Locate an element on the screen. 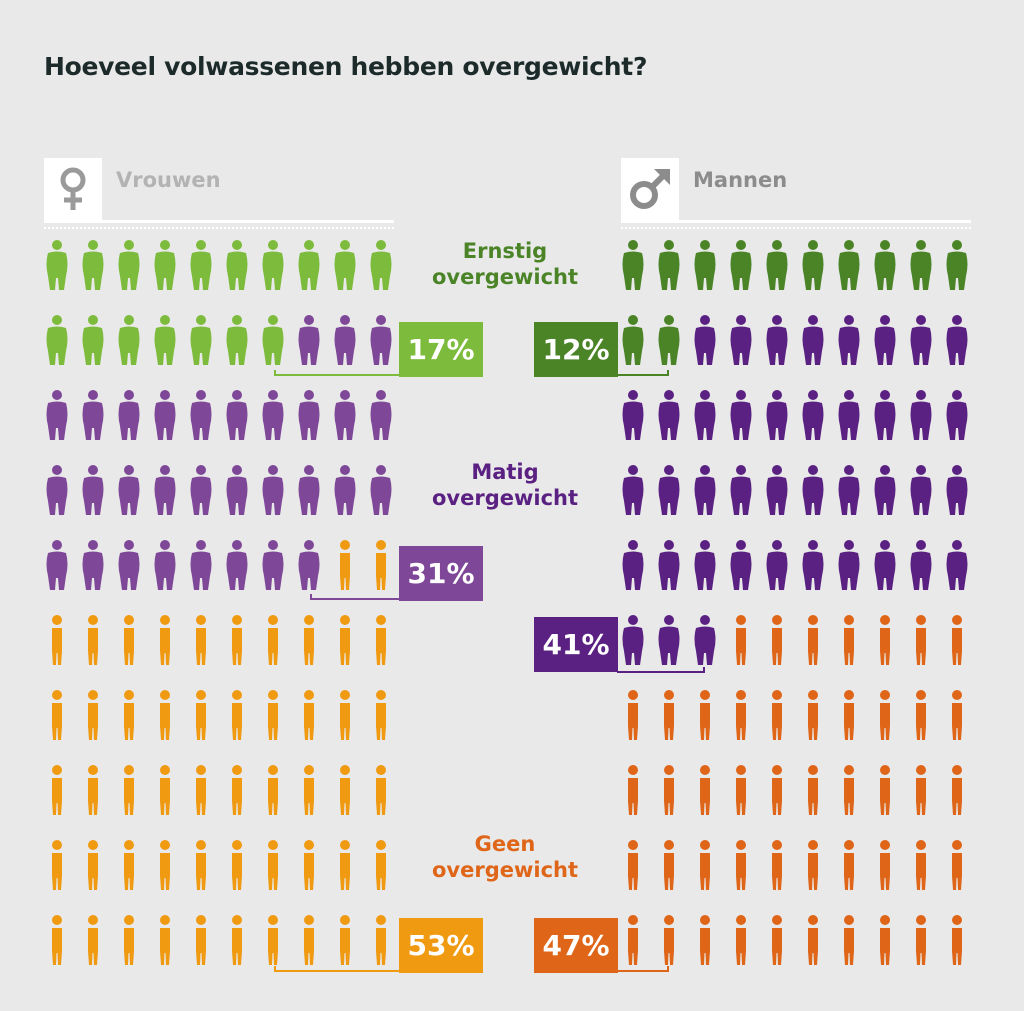  chart-title: Hoeveel volwassenen hebben overgewicht? is located at coordinates (346, 66).